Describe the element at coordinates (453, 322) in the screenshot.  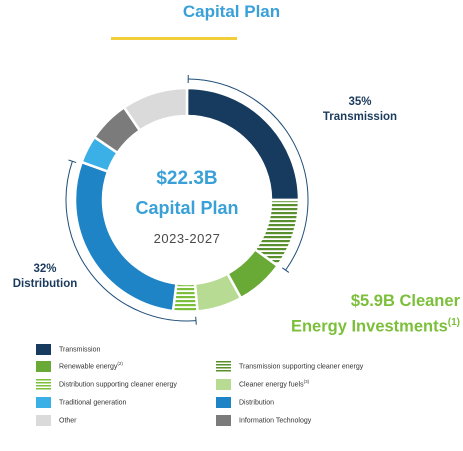
I see `cleaner-energy-footnote: (1)` at that location.